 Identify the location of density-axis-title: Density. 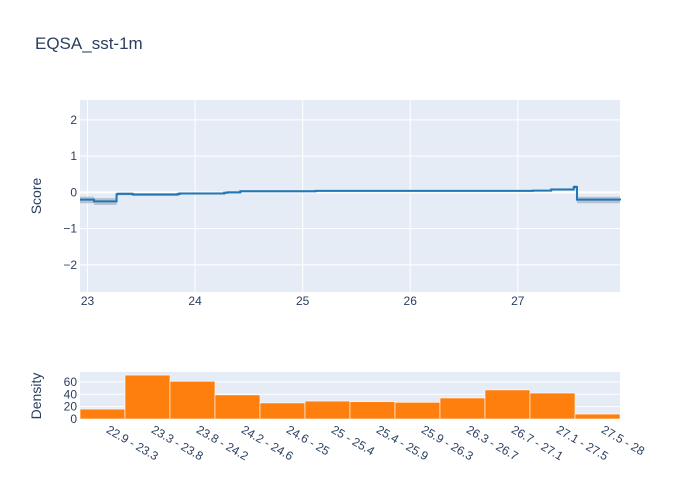
(36, 396).